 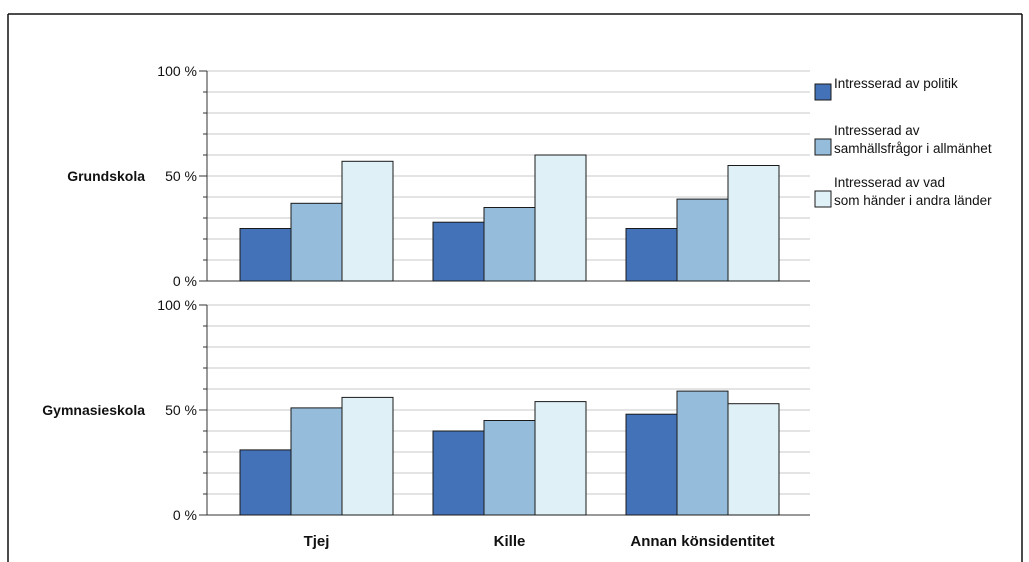 What do you see at coordinates (317, 541) in the screenshot?
I see `category-label: Tjej` at bounding box center [317, 541].